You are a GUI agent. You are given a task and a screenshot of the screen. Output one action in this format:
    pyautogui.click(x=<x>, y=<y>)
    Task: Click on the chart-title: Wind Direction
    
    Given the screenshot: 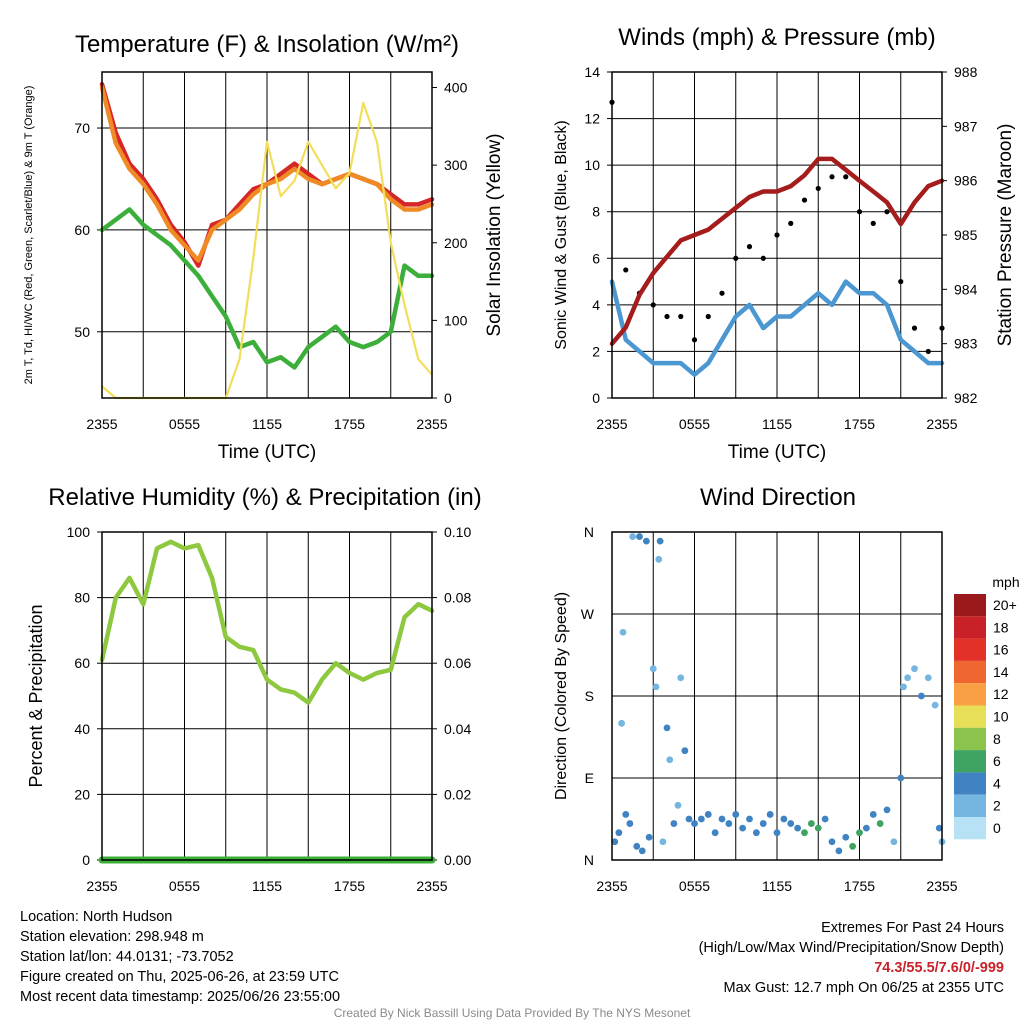 What is the action you would take?
    pyautogui.click(x=778, y=497)
    